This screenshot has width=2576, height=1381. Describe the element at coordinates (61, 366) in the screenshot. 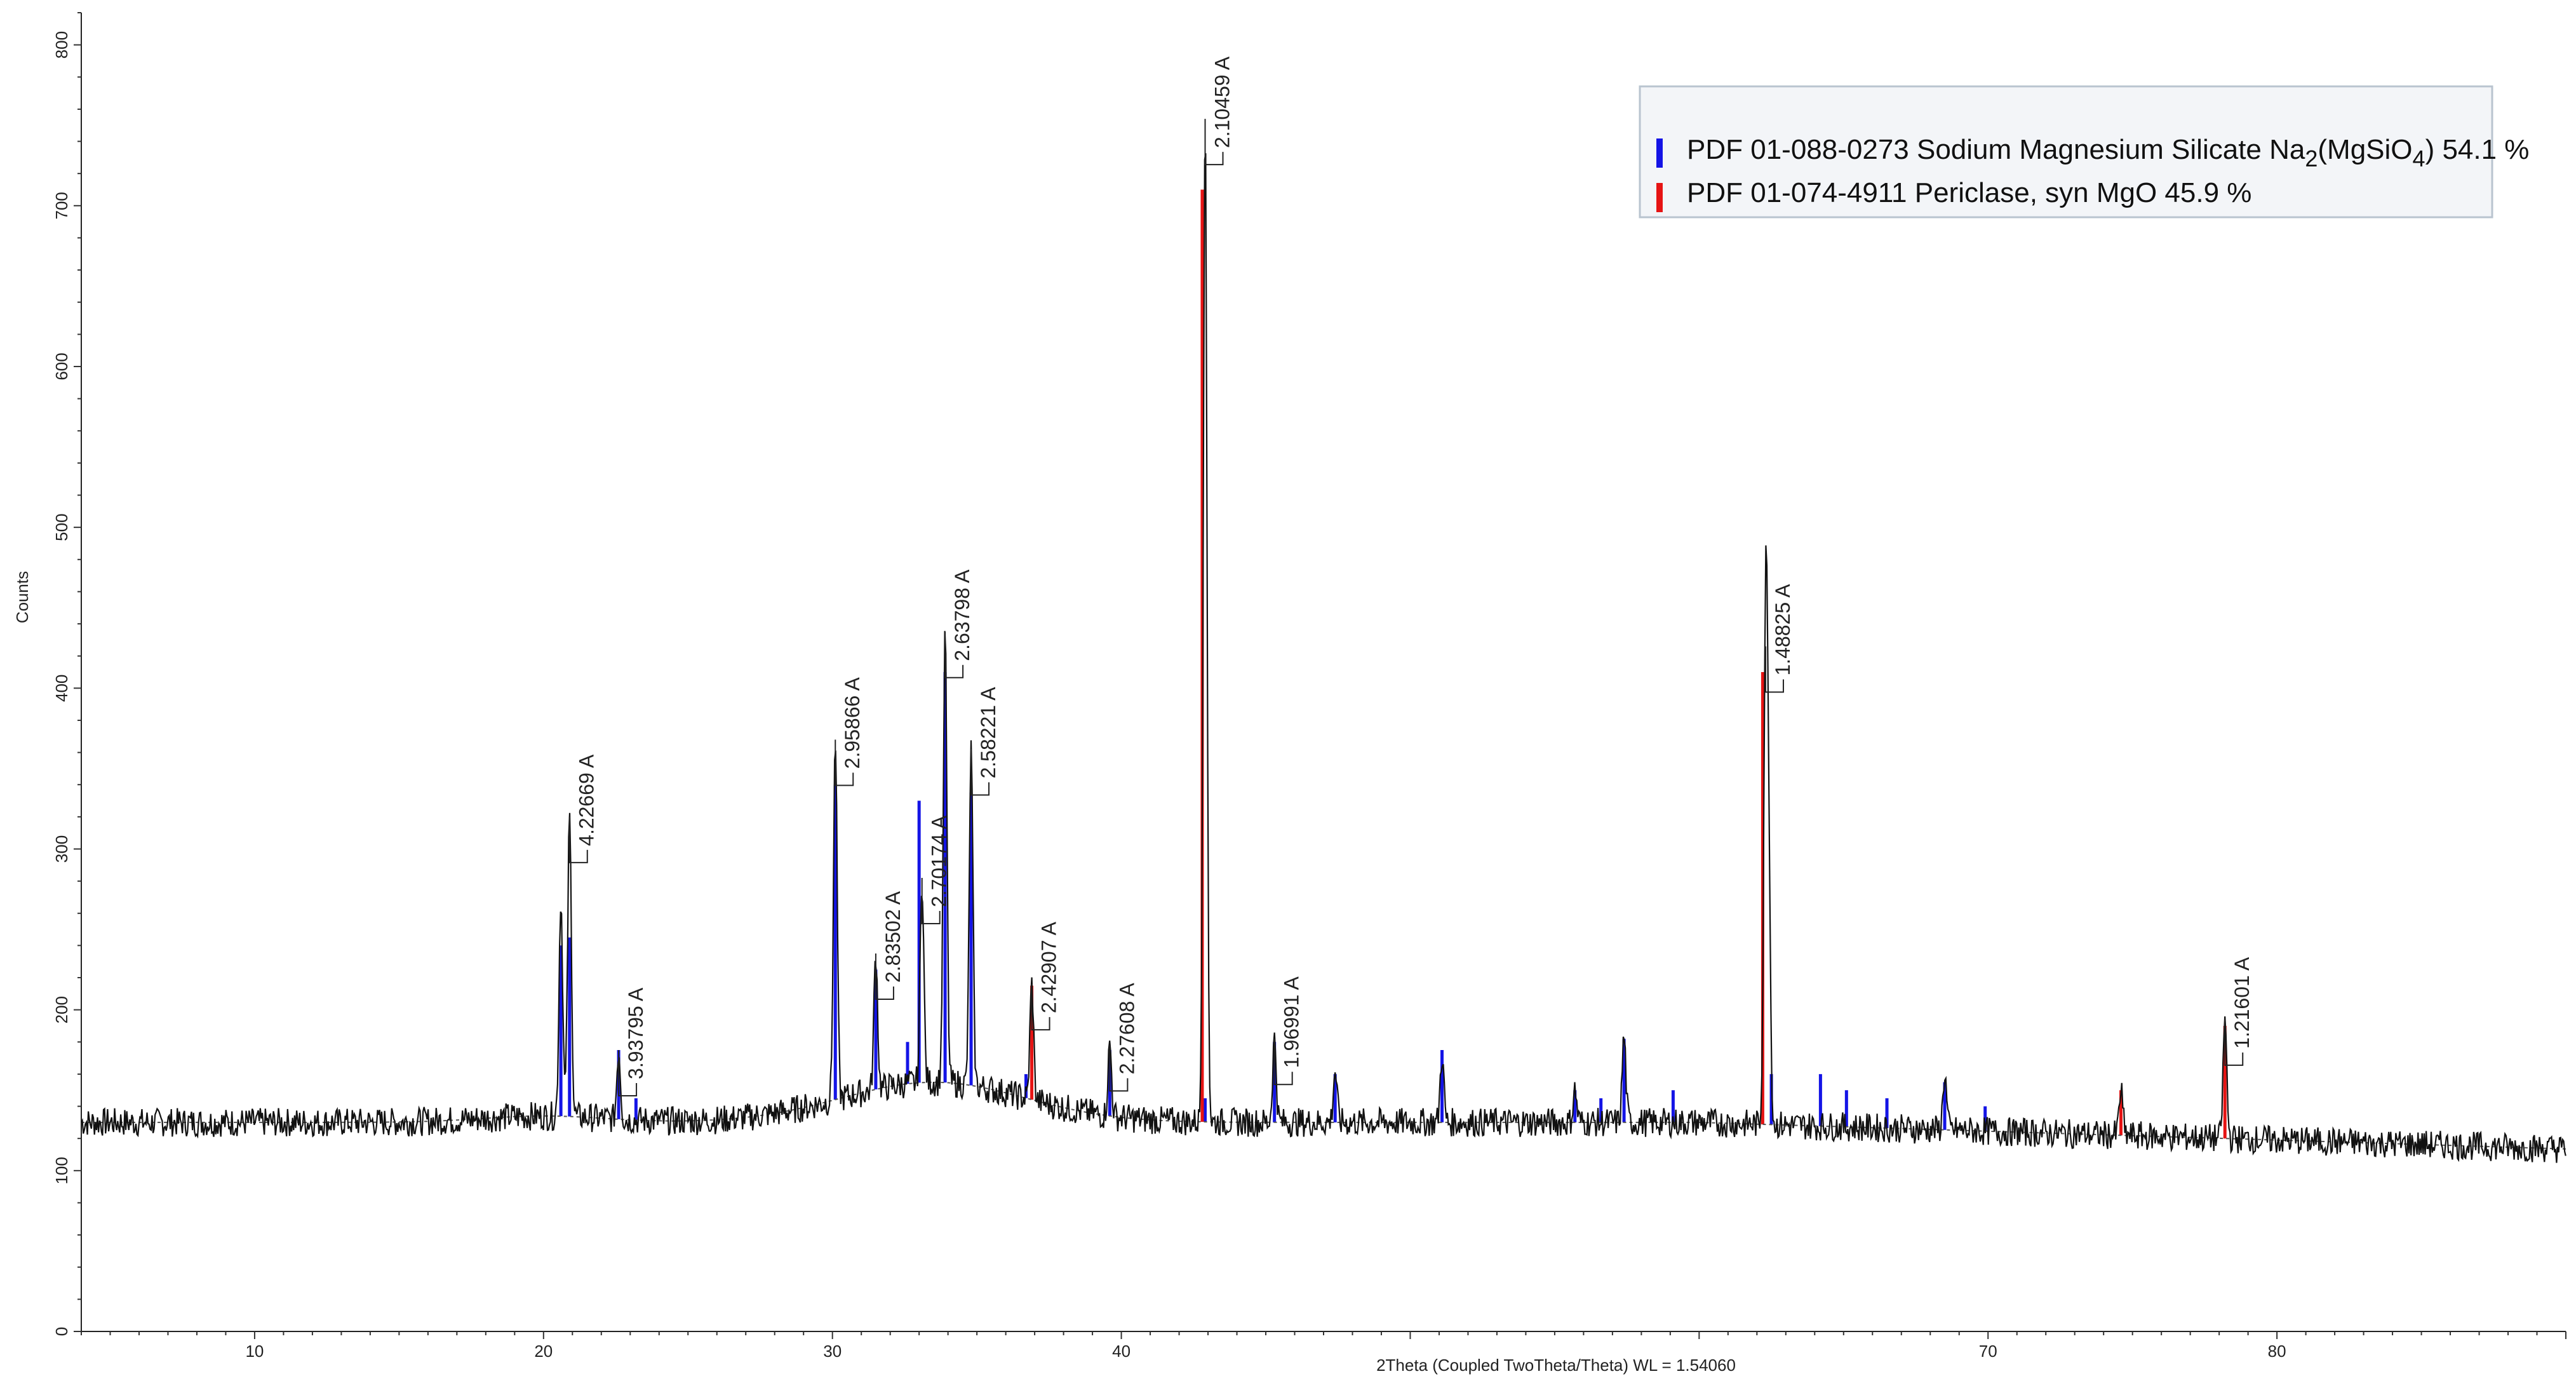

I see `y-tick-label: 600` at that location.